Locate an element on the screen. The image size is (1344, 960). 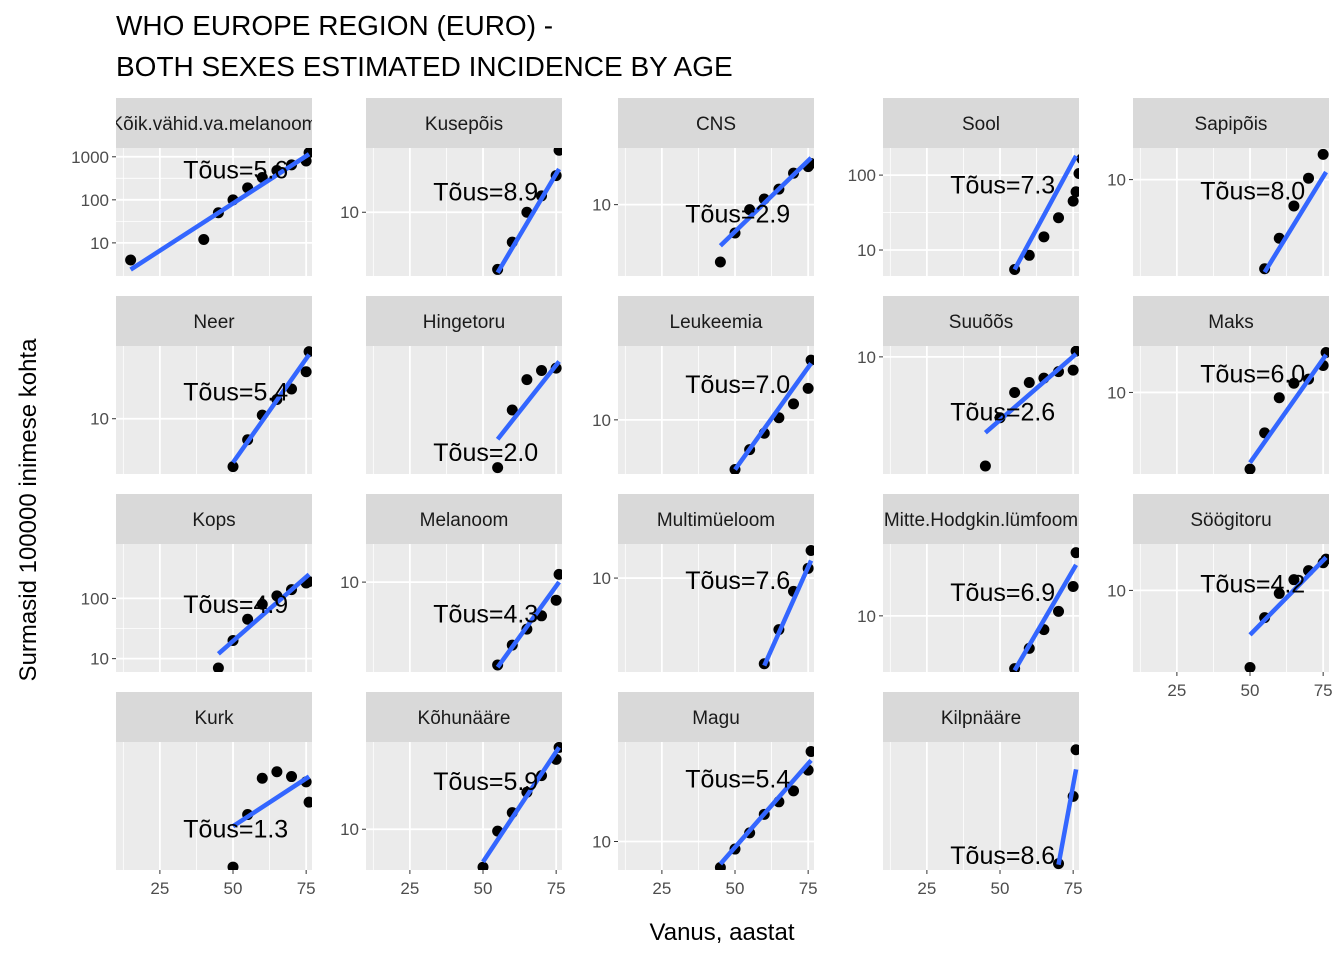
panel-16-slope-annotation: Tõus=1.3 is located at coordinates (235, 829).